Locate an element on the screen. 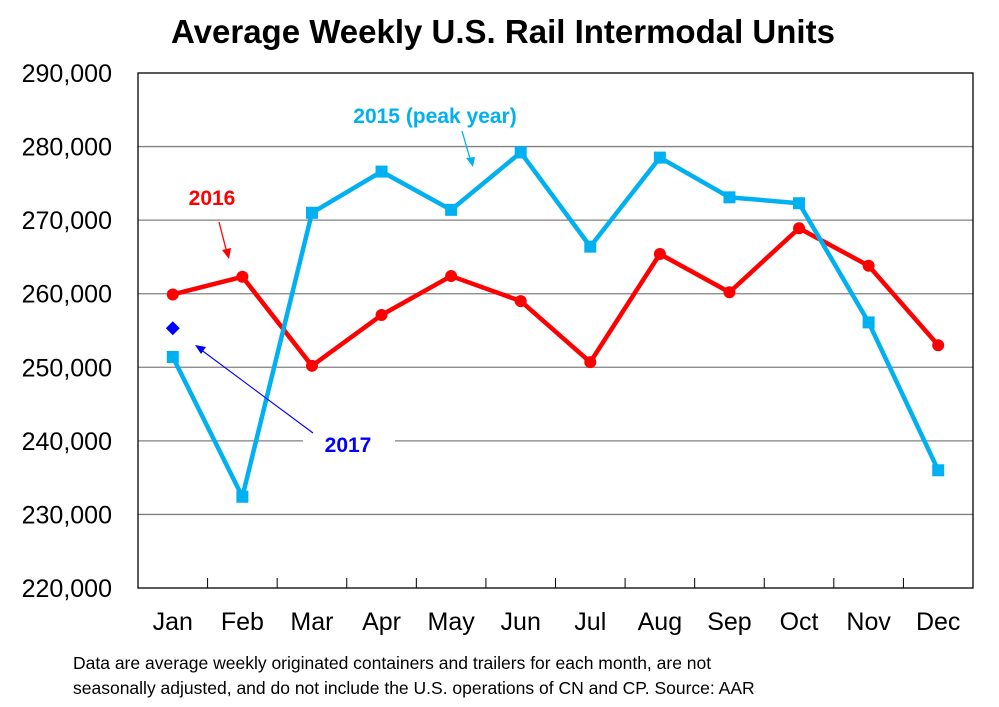 This screenshot has height=707, width=999. annotation-2017-bg is located at coordinates (349, 443).